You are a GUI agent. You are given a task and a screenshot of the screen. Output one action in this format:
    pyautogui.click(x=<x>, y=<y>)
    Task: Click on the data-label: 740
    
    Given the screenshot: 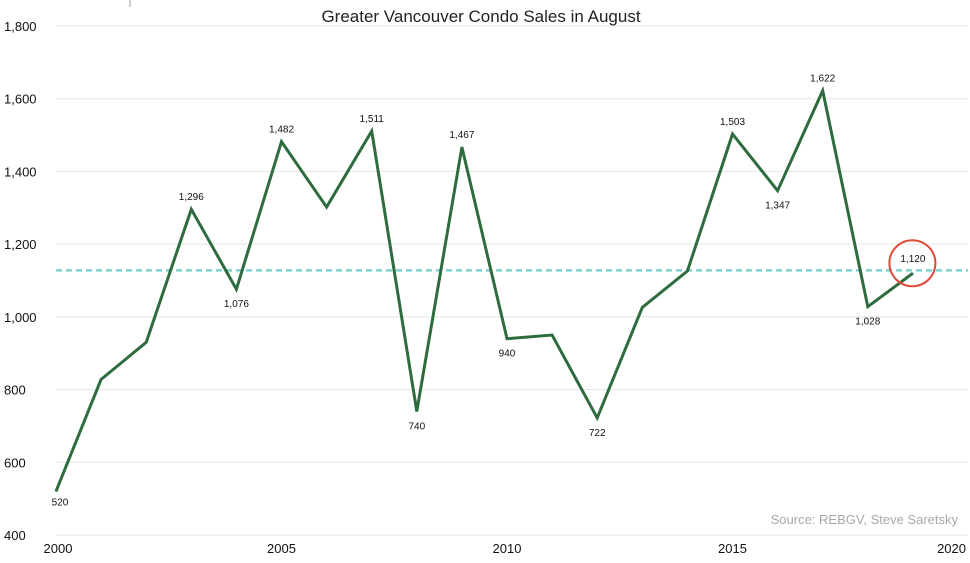 What is the action you would take?
    pyautogui.click(x=416, y=426)
    